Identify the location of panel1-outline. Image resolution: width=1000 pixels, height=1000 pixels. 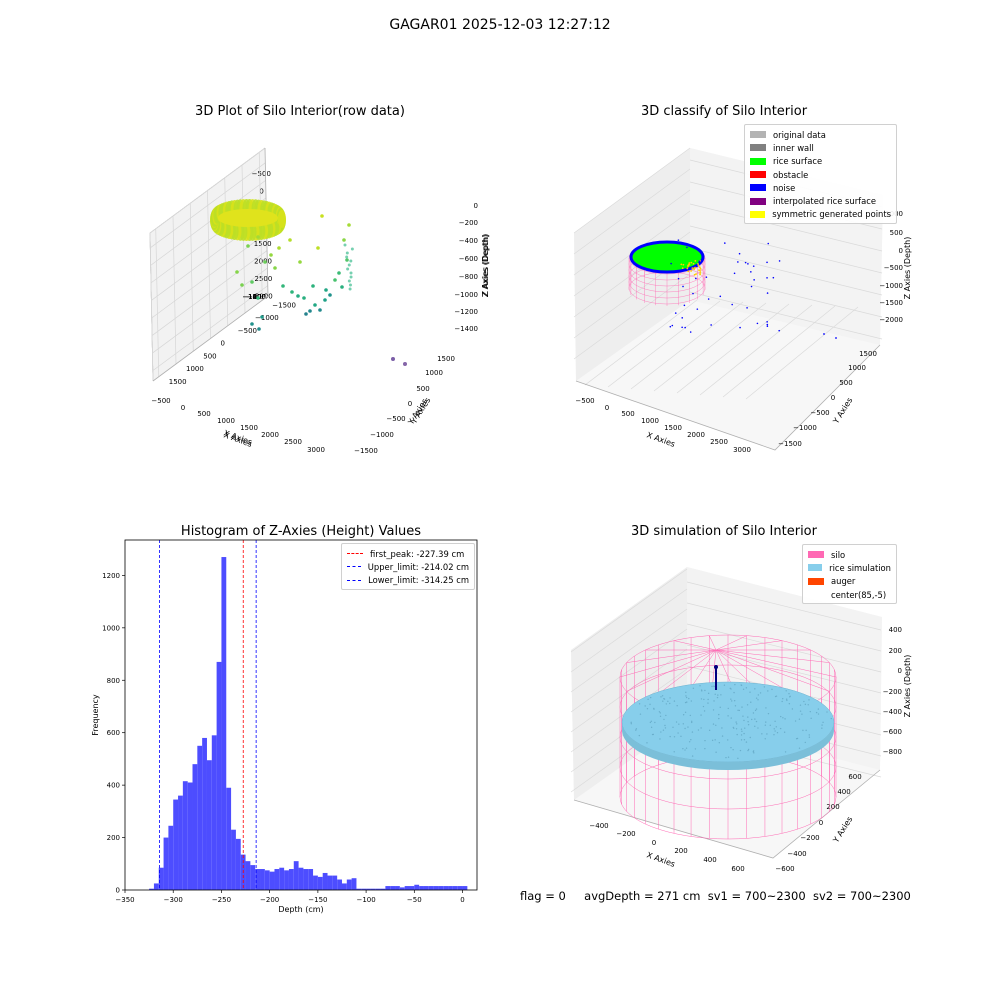
(302, 299).